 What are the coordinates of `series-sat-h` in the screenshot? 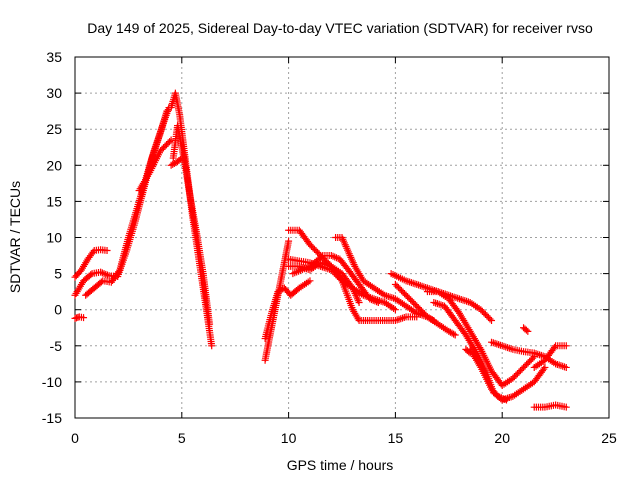 It's located at (176, 161).